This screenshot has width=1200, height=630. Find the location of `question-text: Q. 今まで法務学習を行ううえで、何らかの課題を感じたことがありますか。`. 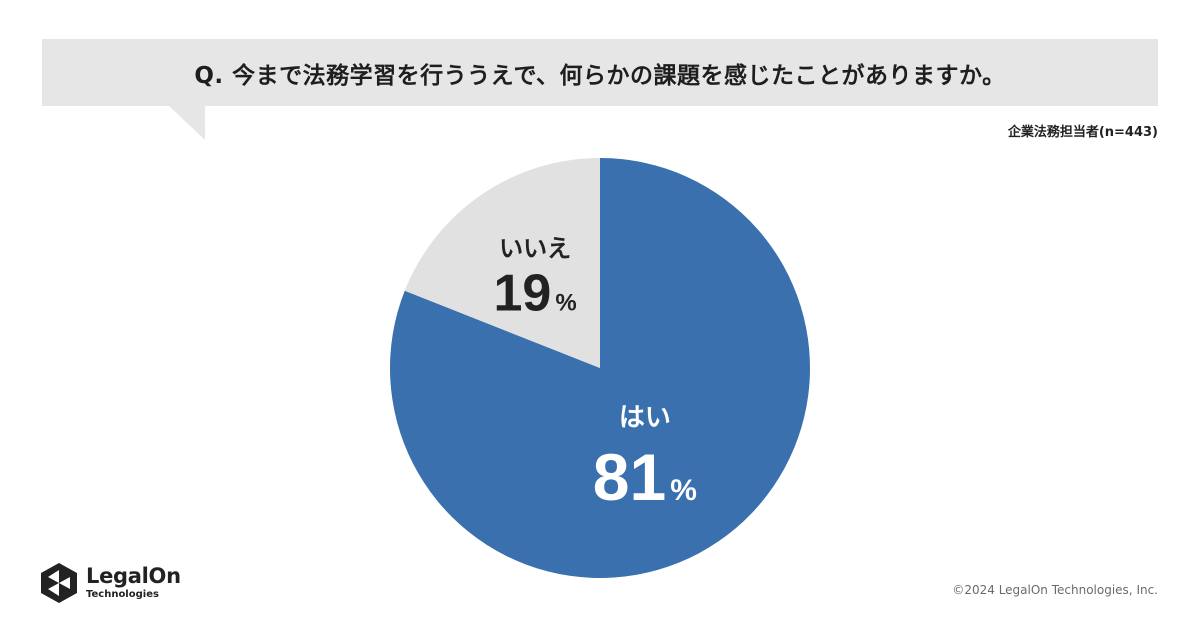

question-text: Q. 今まで法務学習を行ううえで、何らかの課題を感じたことがありますか。 is located at coordinates (600, 75).